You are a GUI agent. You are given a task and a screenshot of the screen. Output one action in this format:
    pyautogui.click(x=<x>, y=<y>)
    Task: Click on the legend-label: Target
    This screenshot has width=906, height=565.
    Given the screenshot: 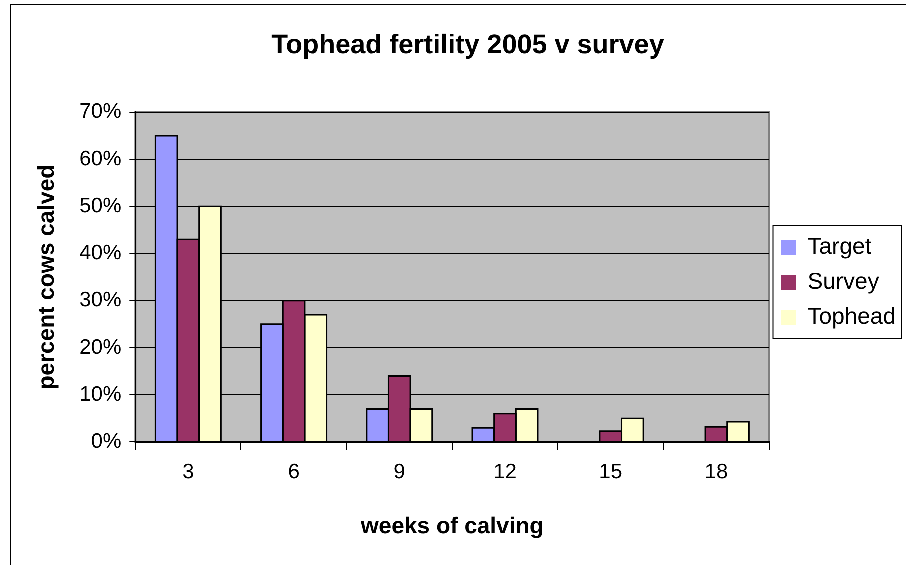 What is the action you would take?
    pyautogui.click(x=840, y=245)
    